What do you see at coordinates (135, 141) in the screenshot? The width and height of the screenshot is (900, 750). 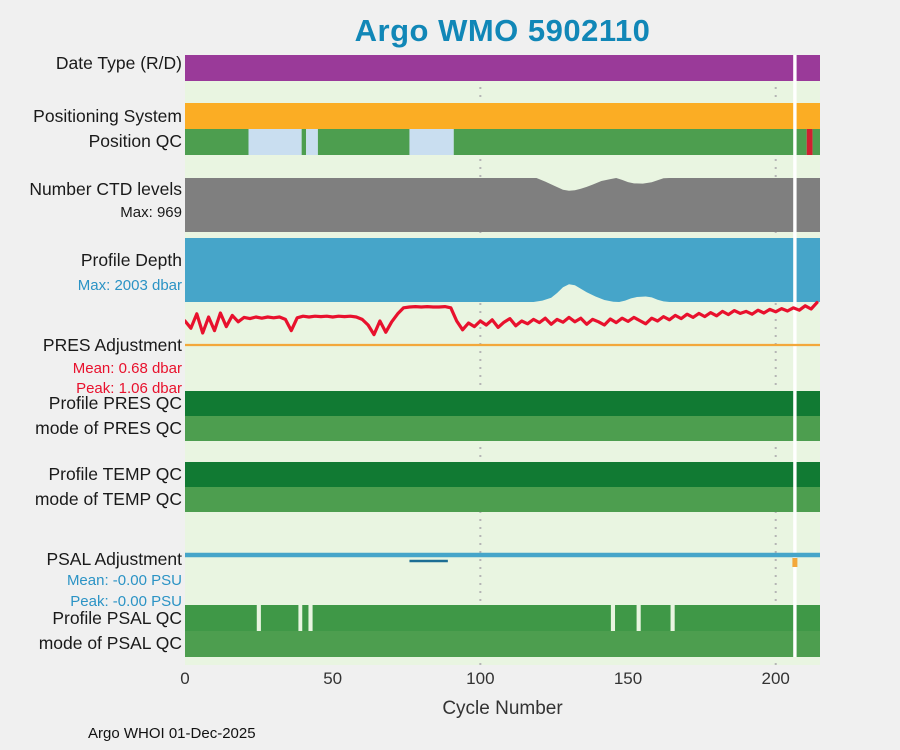 I see `position-qc-label: Position QC` at bounding box center [135, 141].